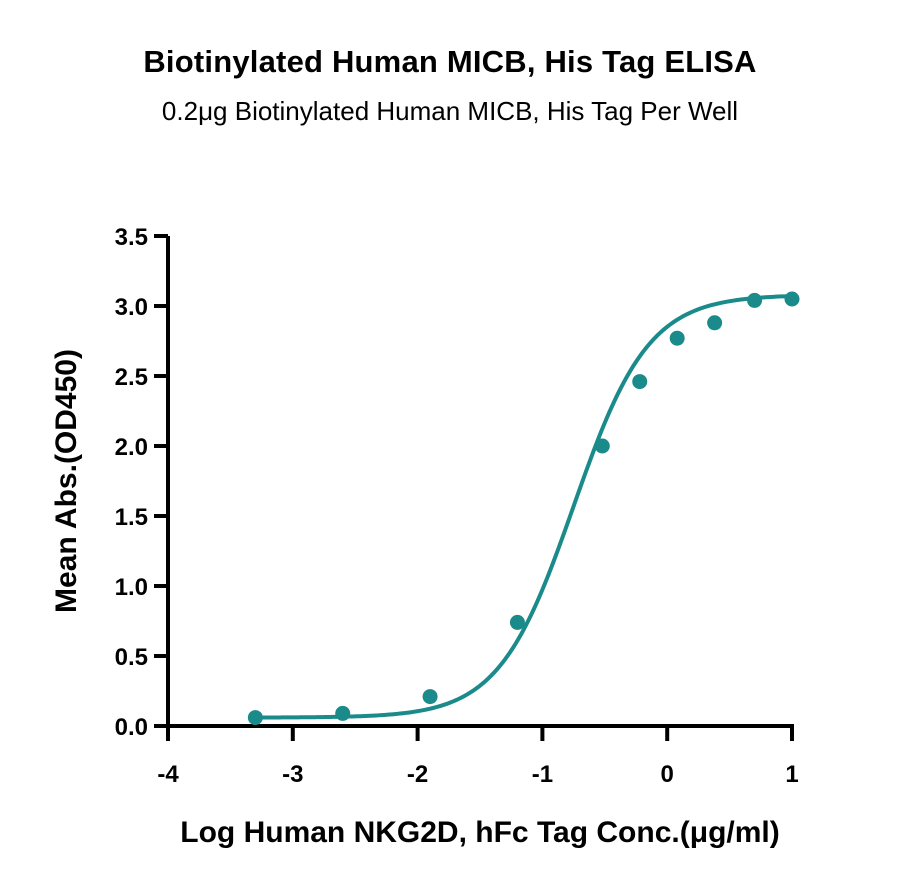 The height and width of the screenshot is (888, 900). Describe the element at coordinates (292, 774) in the screenshot. I see `x-tick-label: -3` at that location.